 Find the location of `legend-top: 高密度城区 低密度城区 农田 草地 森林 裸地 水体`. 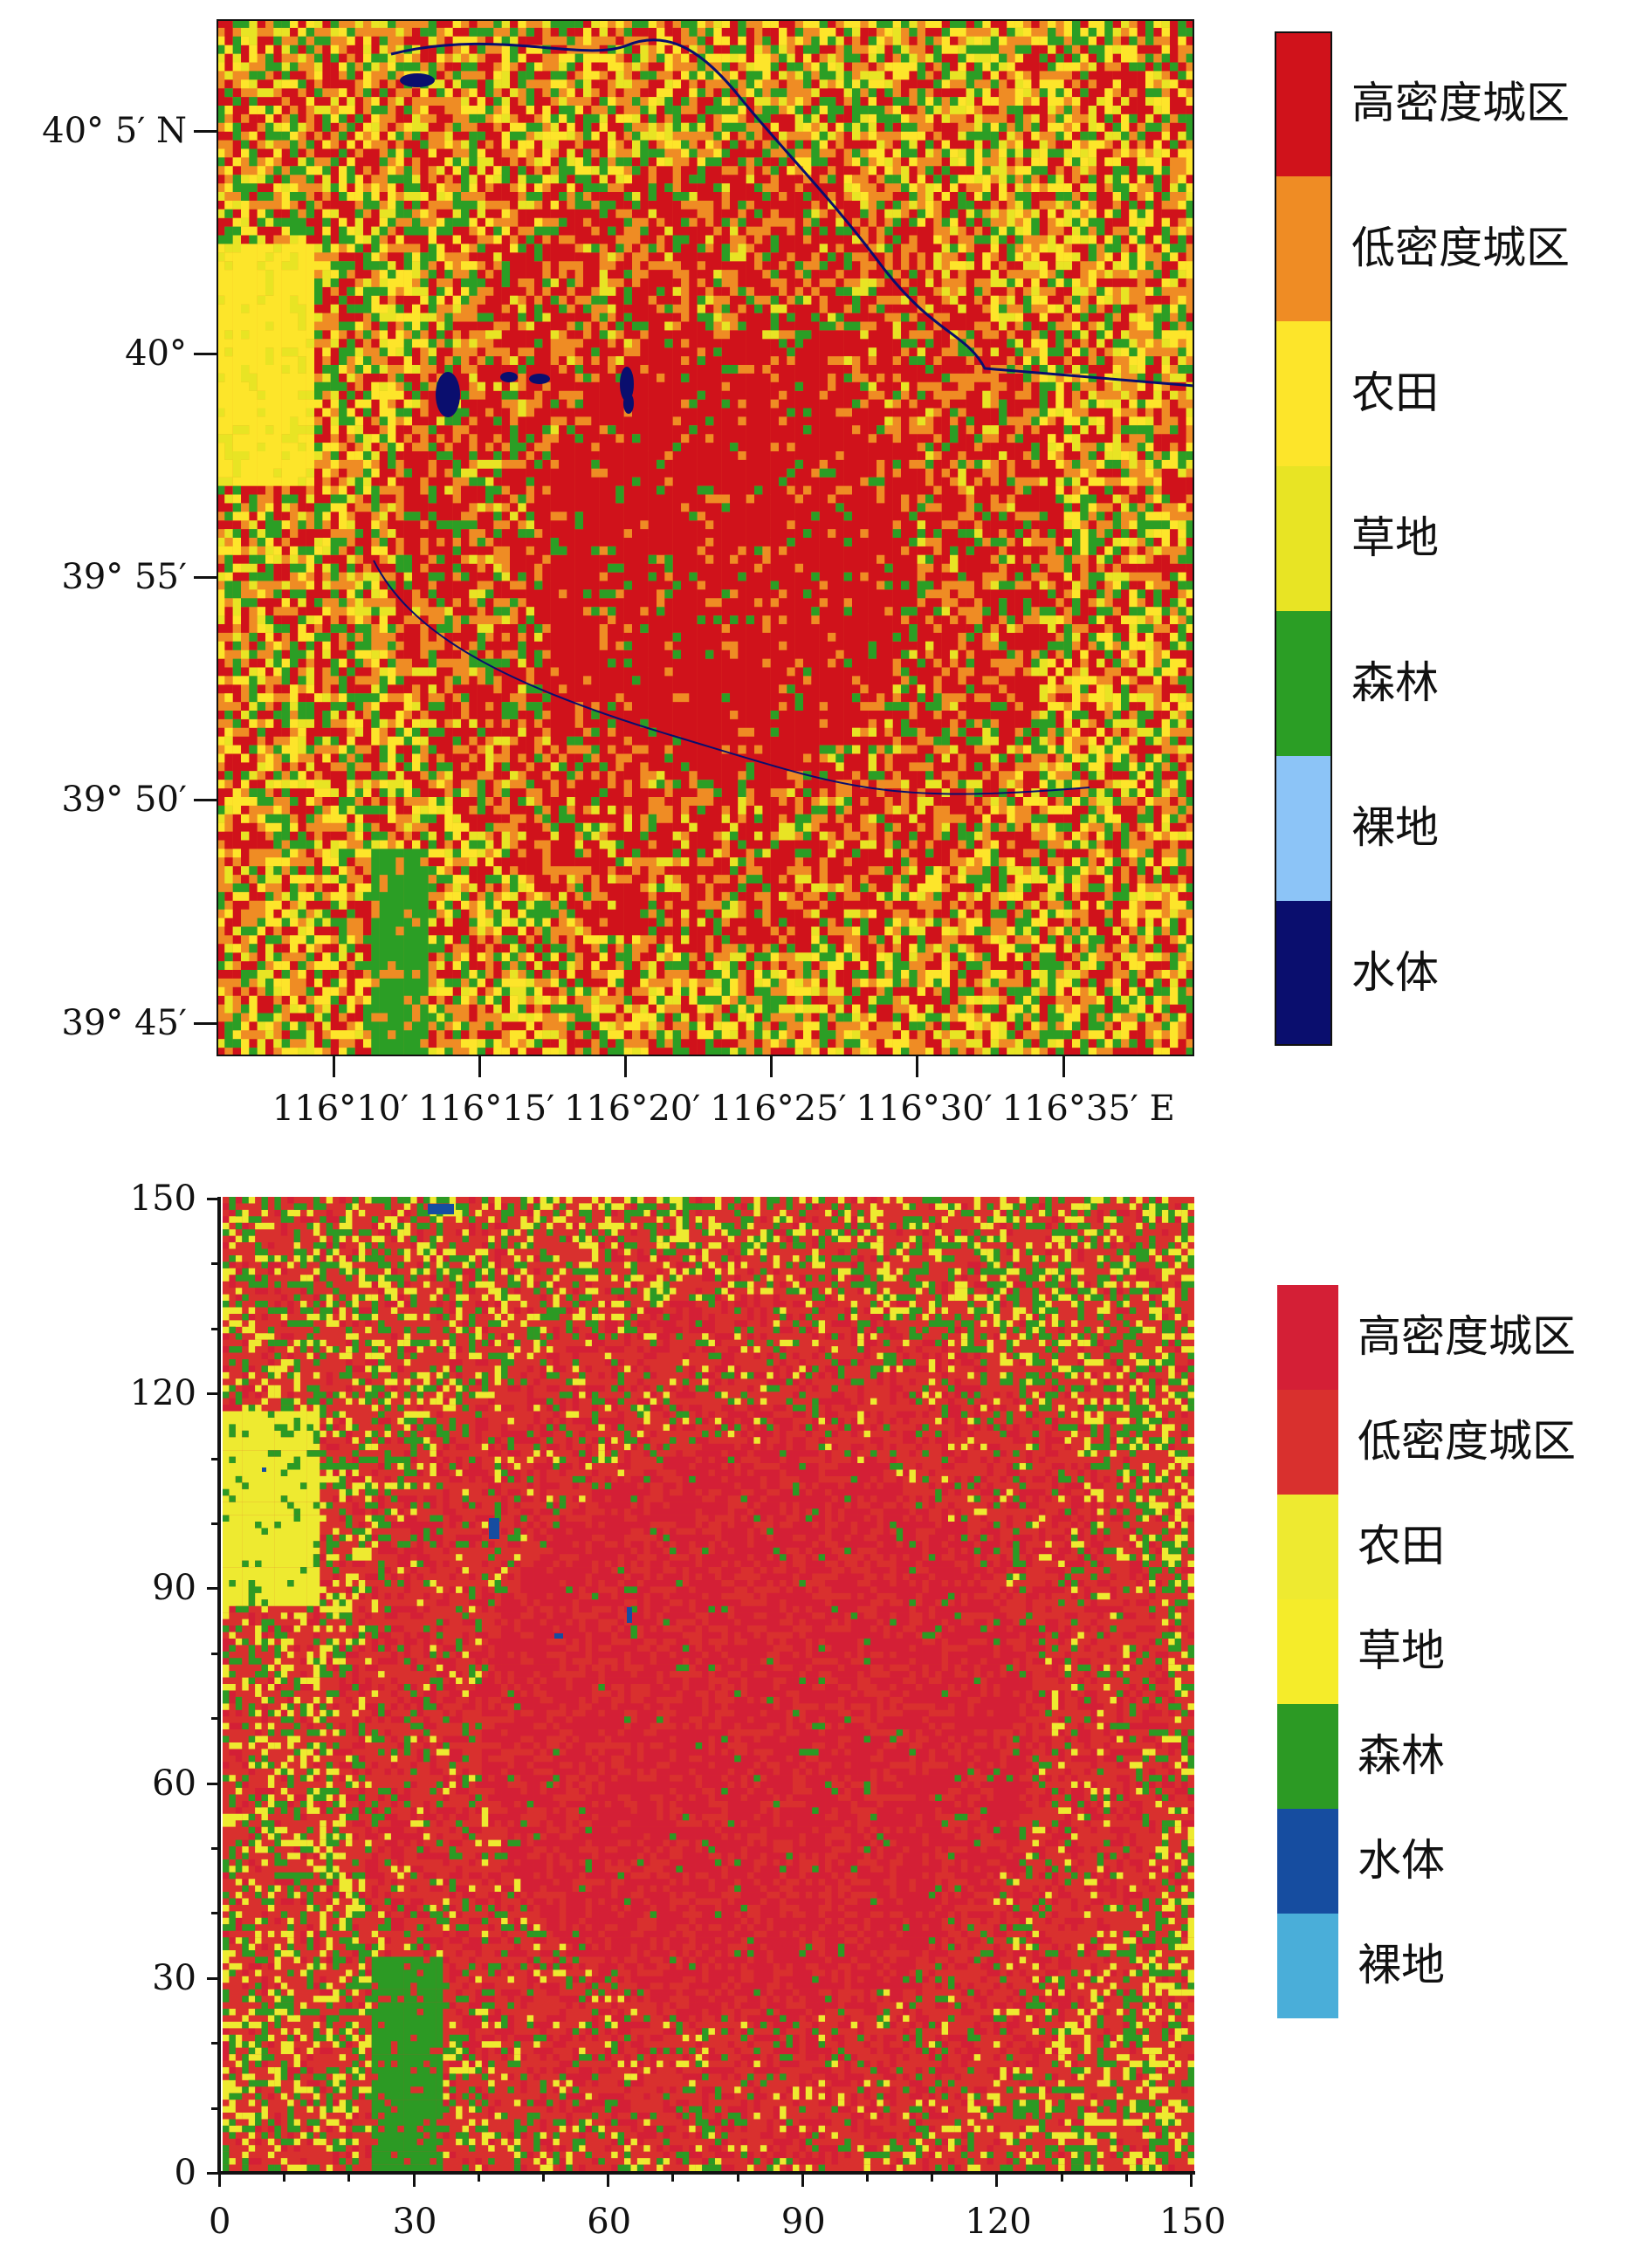

legend-top: 高密度城区 低密度城区 农田 草地 森林 裸地 水体 is located at coordinates (1458, 539).